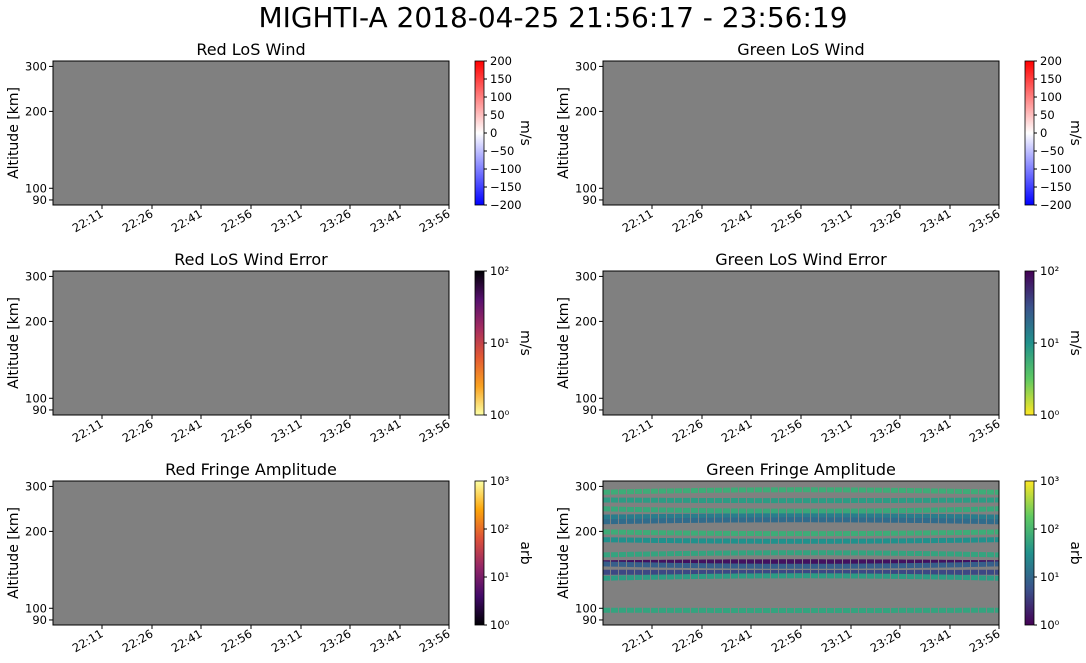 The width and height of the screenshot is (1086, 663). I want to click on figure-title: MIGHTI-A 2018-04-25 21:56:17 - 23:56:19, so click(552, 17).